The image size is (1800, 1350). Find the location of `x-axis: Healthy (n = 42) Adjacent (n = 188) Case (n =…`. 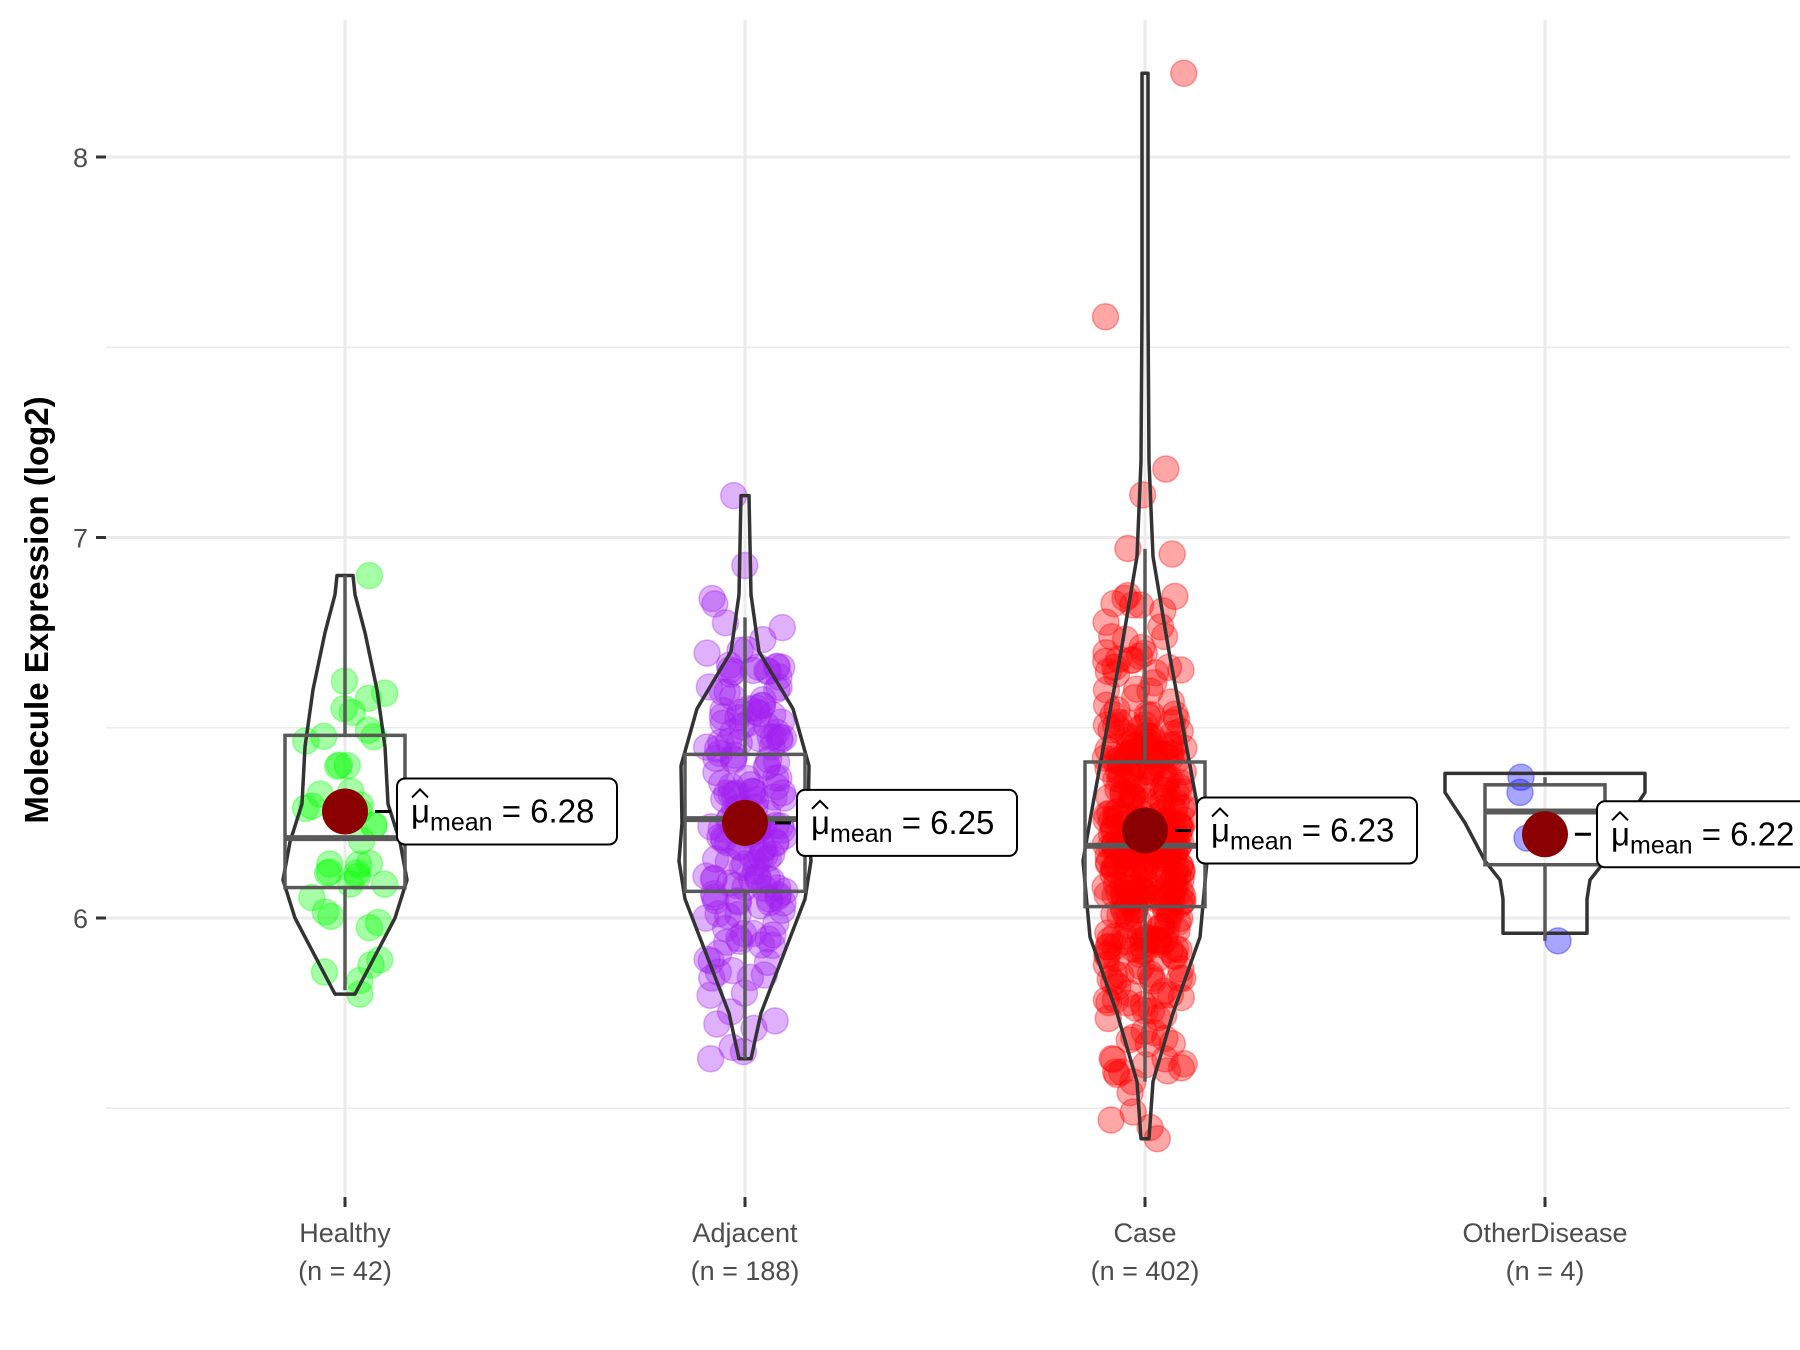

x-axis: Healthy (n = 42) Adjacent (n = 188) Case (n =… is located at coordinates (963, 1241).